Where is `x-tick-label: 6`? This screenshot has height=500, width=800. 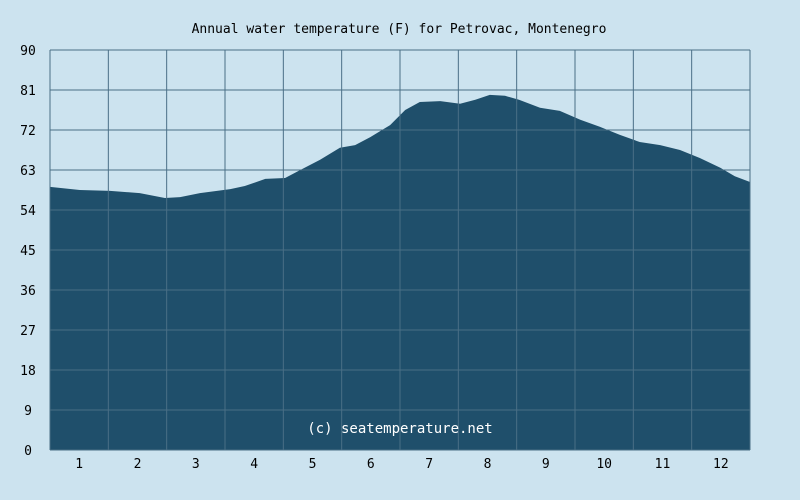
x-tick-label: 6 is located at coordinates (371, 464).